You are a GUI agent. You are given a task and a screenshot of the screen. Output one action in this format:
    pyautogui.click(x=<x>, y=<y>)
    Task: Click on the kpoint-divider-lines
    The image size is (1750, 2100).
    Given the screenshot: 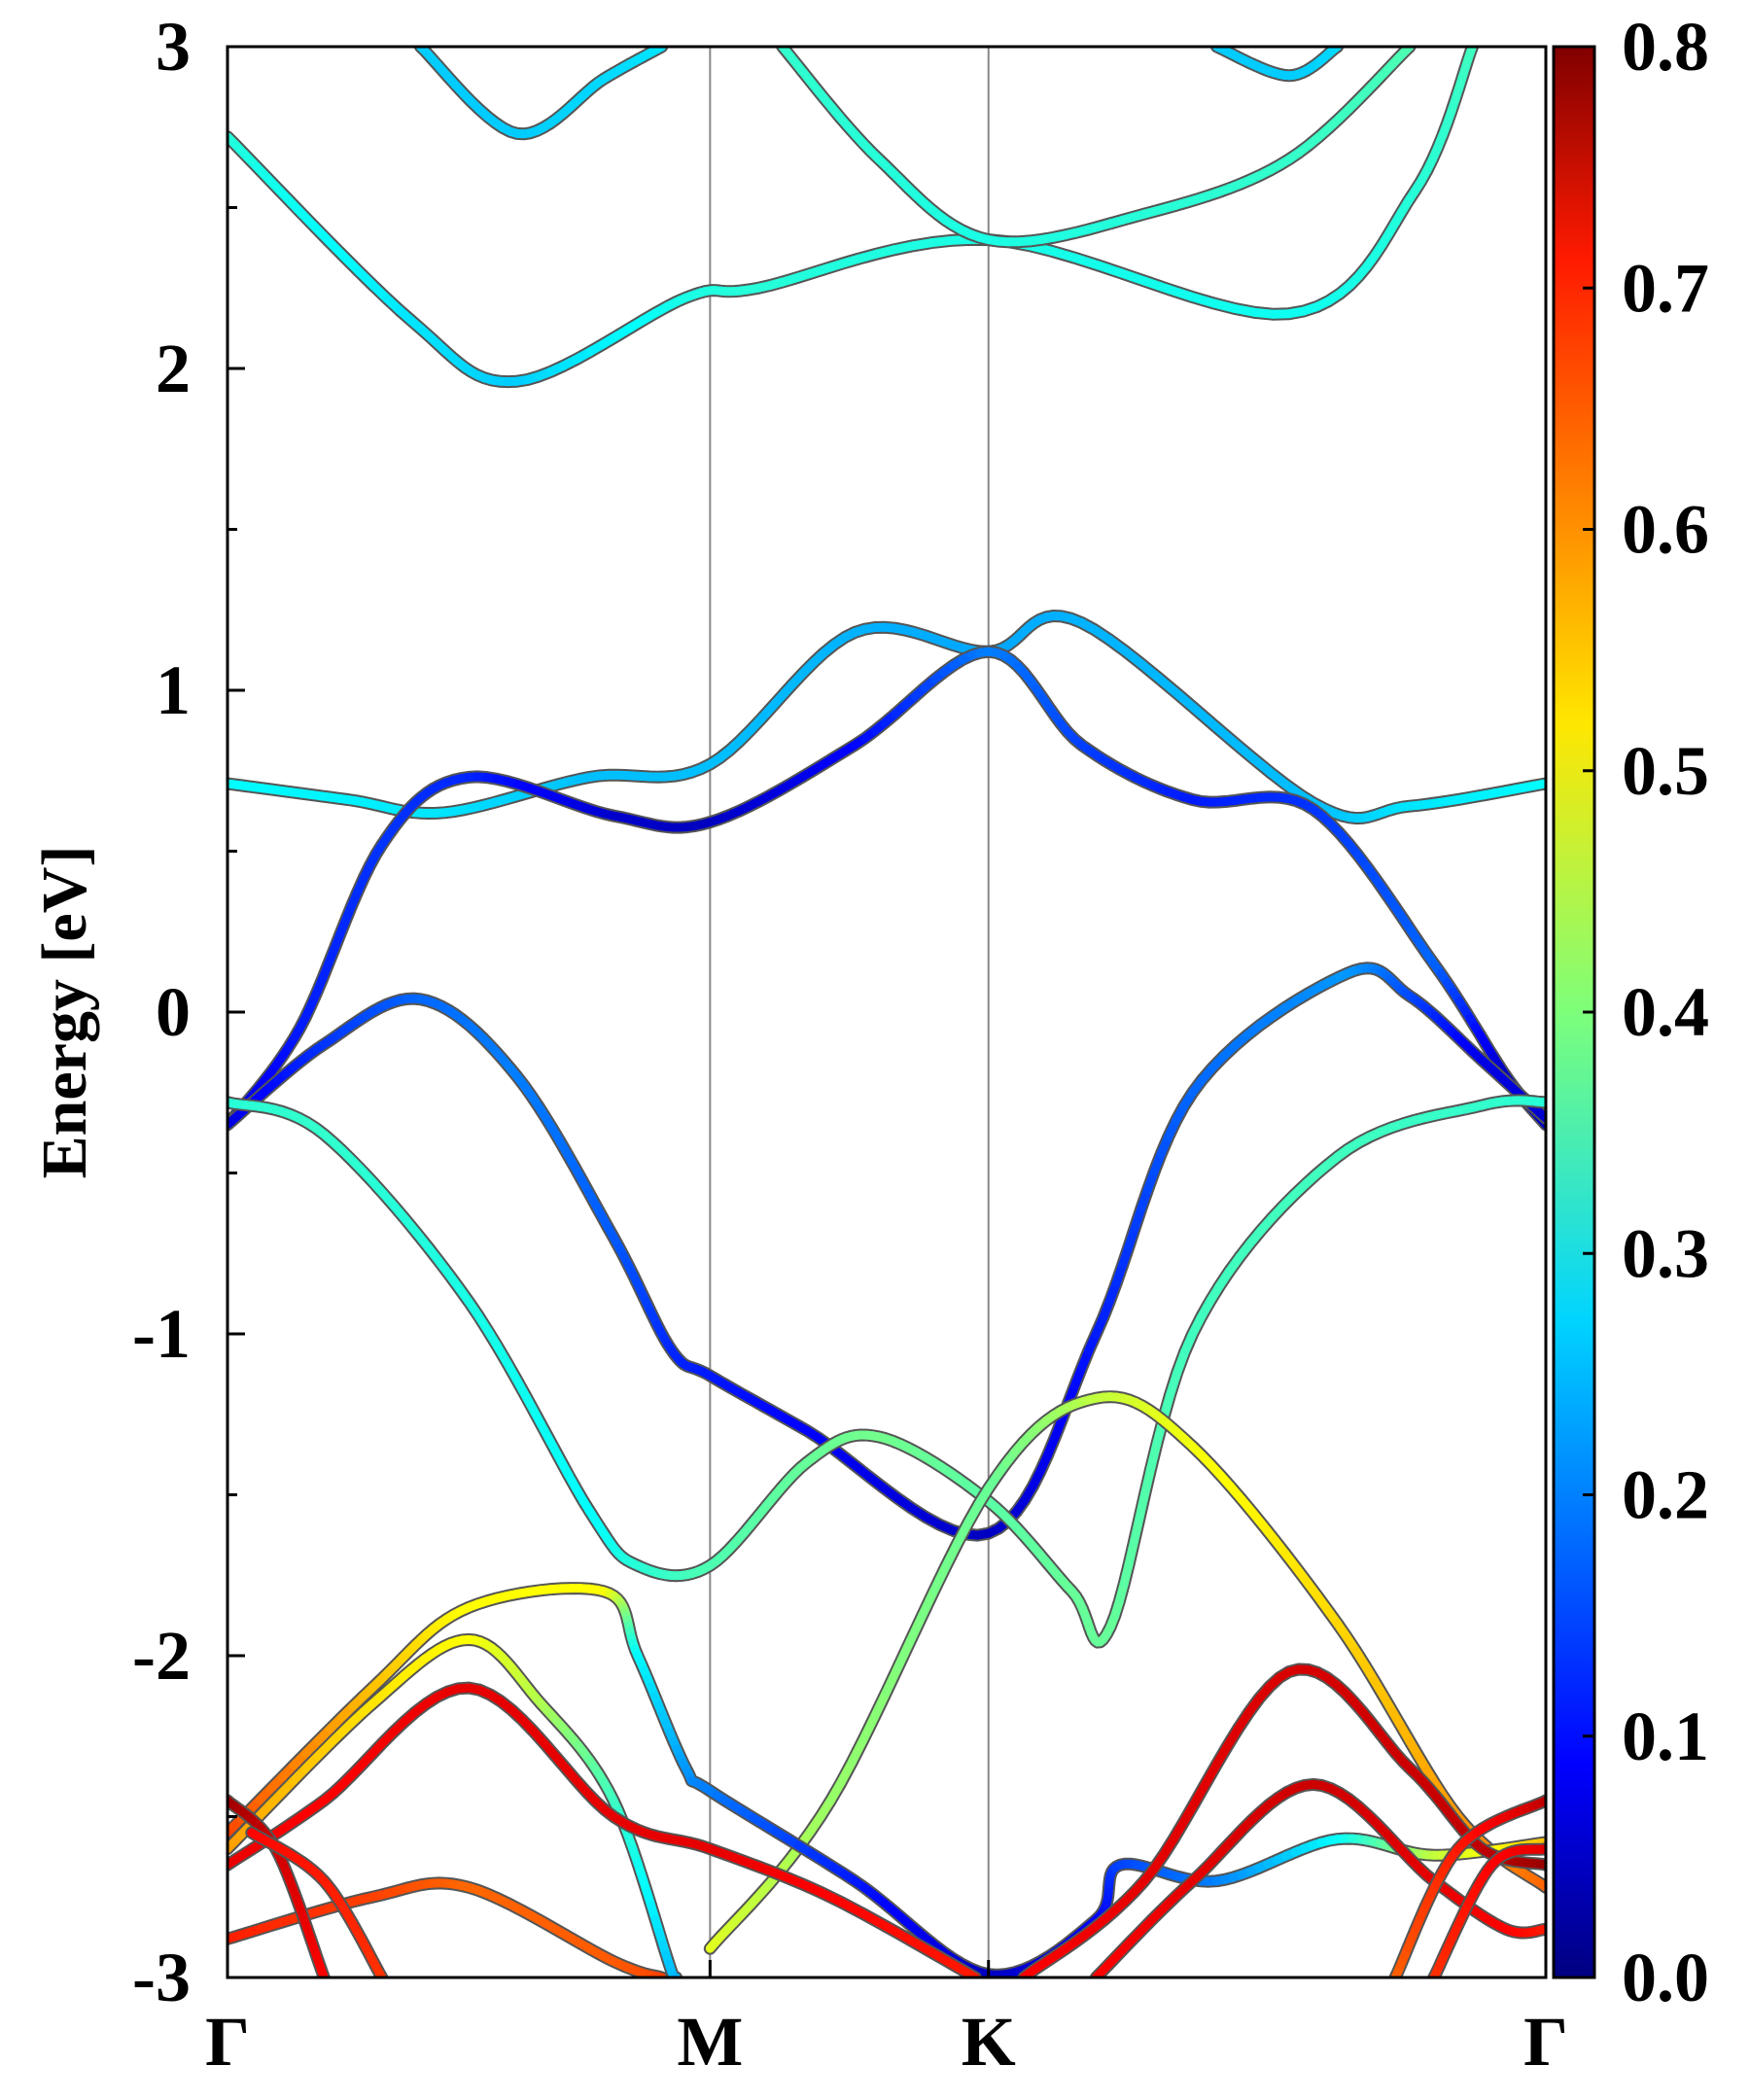 What is the action you would take?
    pyautogui.click(x=849, y=1012)
    